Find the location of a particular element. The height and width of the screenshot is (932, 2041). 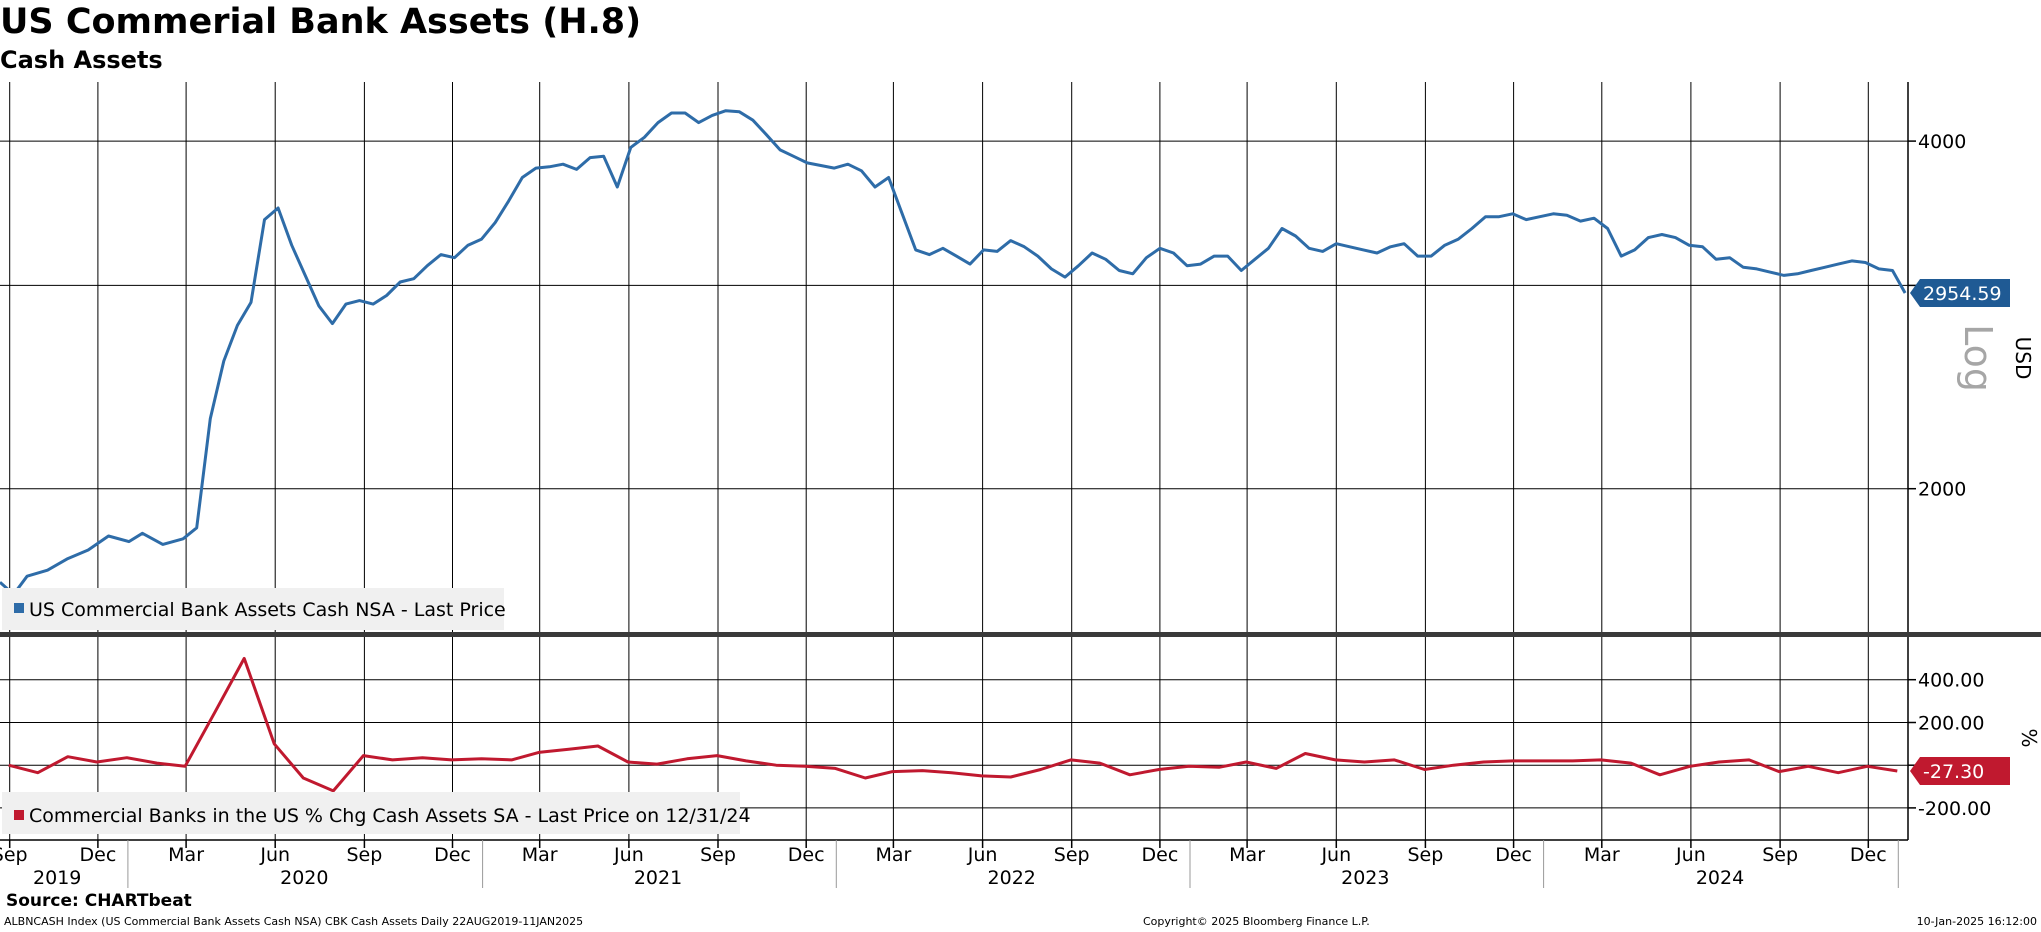

panel-separator is located at coordinates (1020, 634).